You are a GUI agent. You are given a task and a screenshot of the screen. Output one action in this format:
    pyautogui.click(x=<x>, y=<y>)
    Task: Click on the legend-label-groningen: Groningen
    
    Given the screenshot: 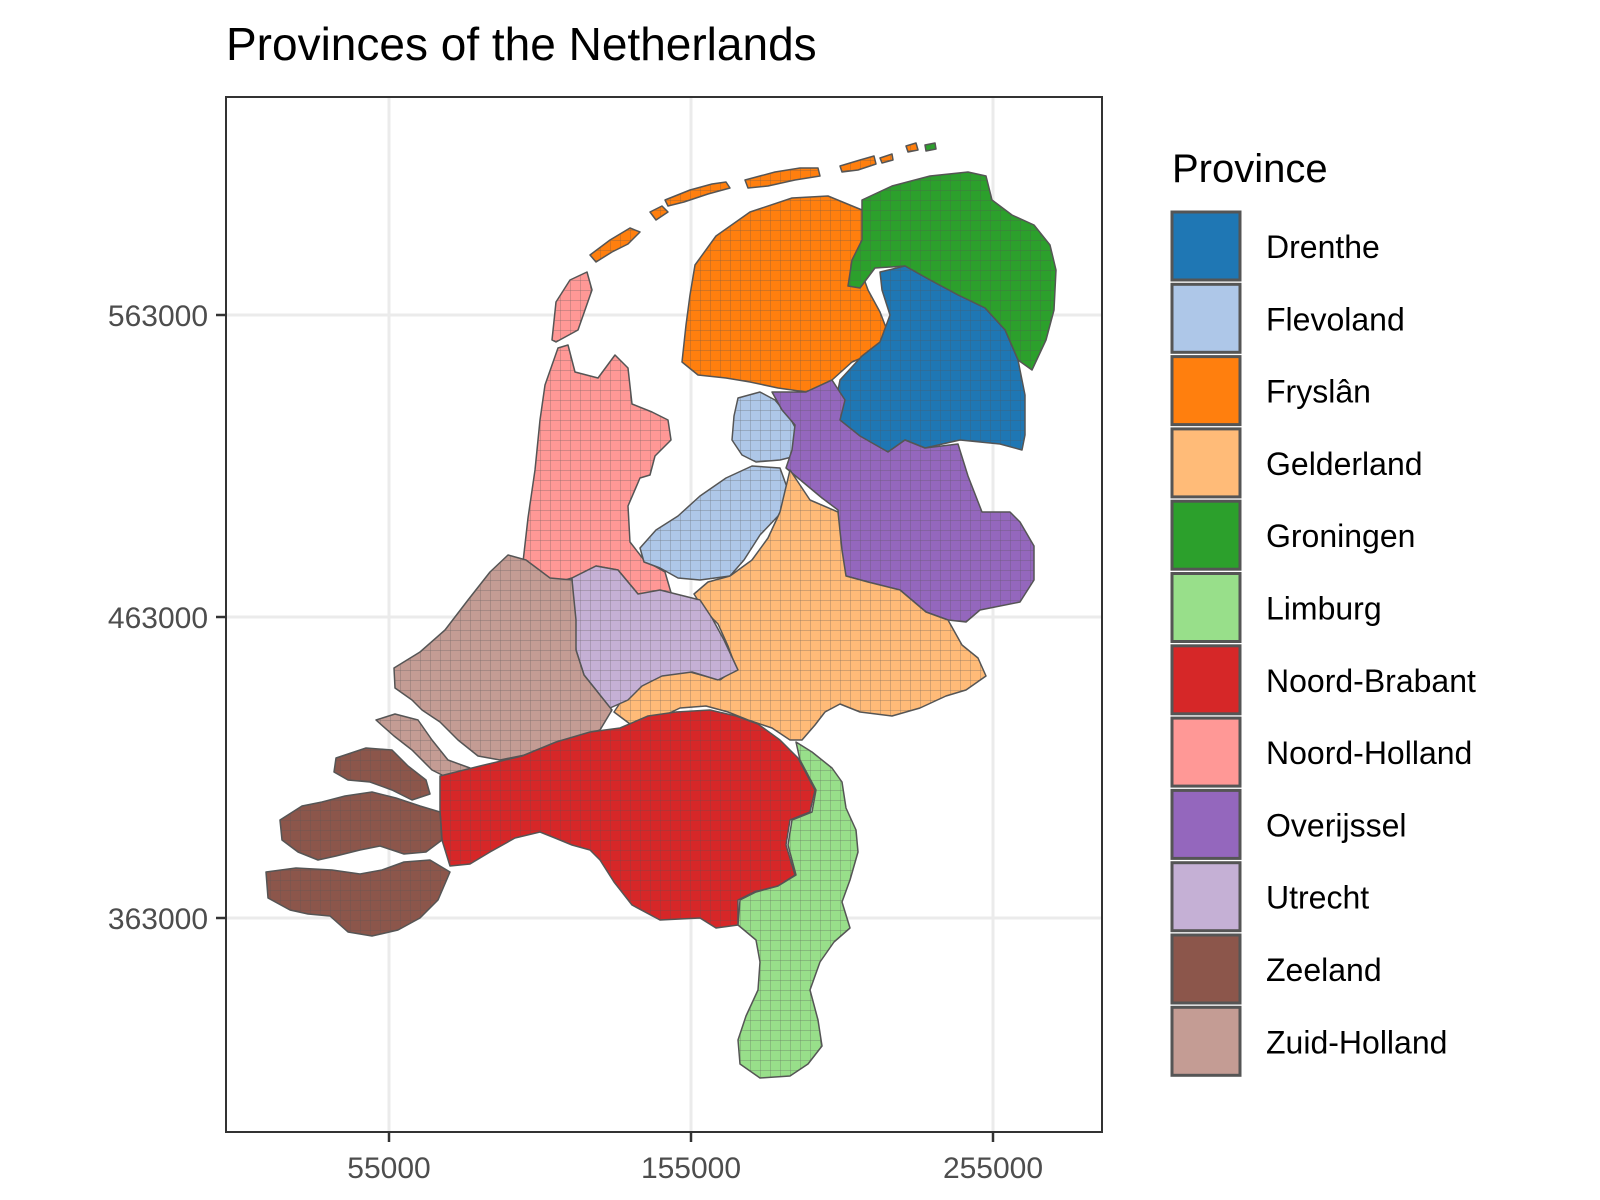 What is the action you would take?
    pyautogui.click(x=1340, y=536)
    